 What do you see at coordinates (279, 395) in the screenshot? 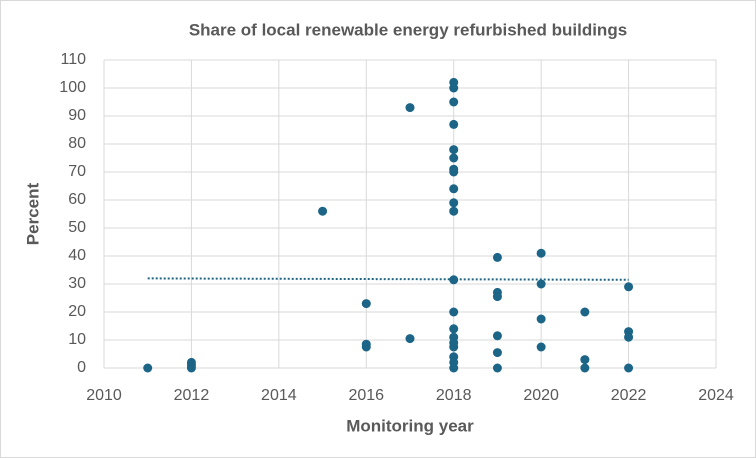
I see `x-tick-label: 2014` at bounding box center [279, 395].